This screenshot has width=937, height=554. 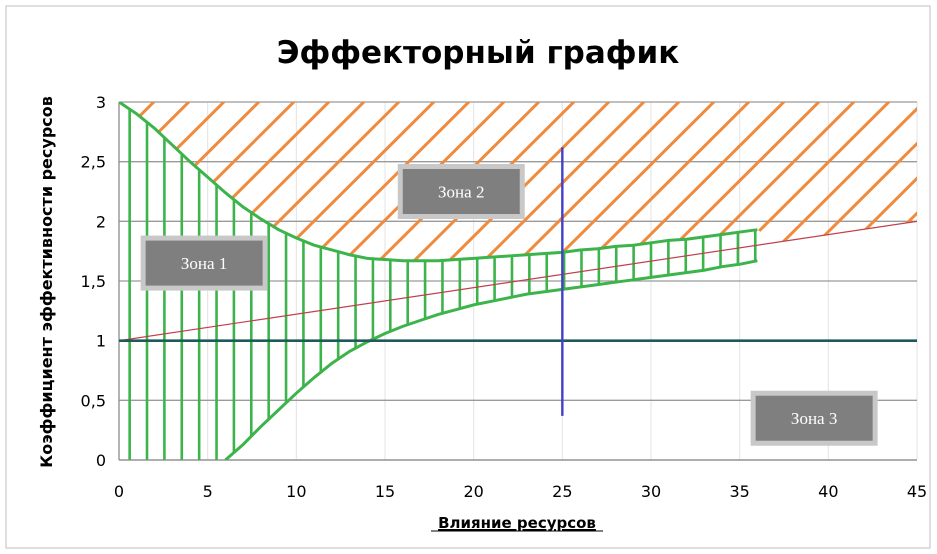 What do you see at coordinates (93, 281) in the screenshot?
I see `y-tick-label: 1,5` at bounding box center [93, 281].